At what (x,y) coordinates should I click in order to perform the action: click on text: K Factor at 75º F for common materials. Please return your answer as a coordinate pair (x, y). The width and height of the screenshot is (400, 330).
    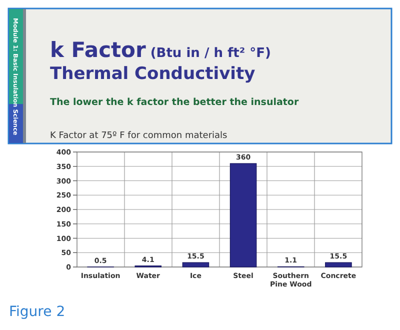
    Looking at the image, I should click on (139, 136).